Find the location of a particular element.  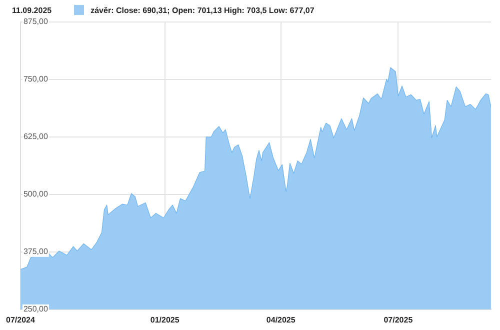

y-tick-label: 625,00 is located at coordinates (35, 137).